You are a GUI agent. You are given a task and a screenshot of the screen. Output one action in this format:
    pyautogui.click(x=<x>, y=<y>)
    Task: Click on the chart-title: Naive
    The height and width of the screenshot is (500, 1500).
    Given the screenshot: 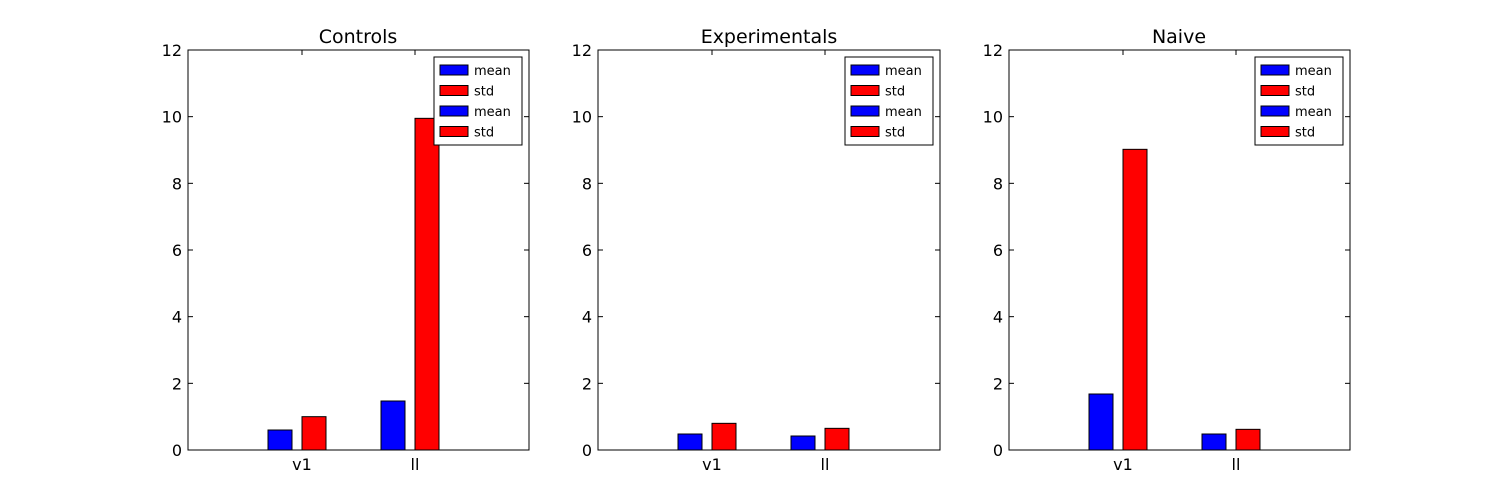 What is the action you would take?
    pyautogui.click(x=1179, y=37)
    